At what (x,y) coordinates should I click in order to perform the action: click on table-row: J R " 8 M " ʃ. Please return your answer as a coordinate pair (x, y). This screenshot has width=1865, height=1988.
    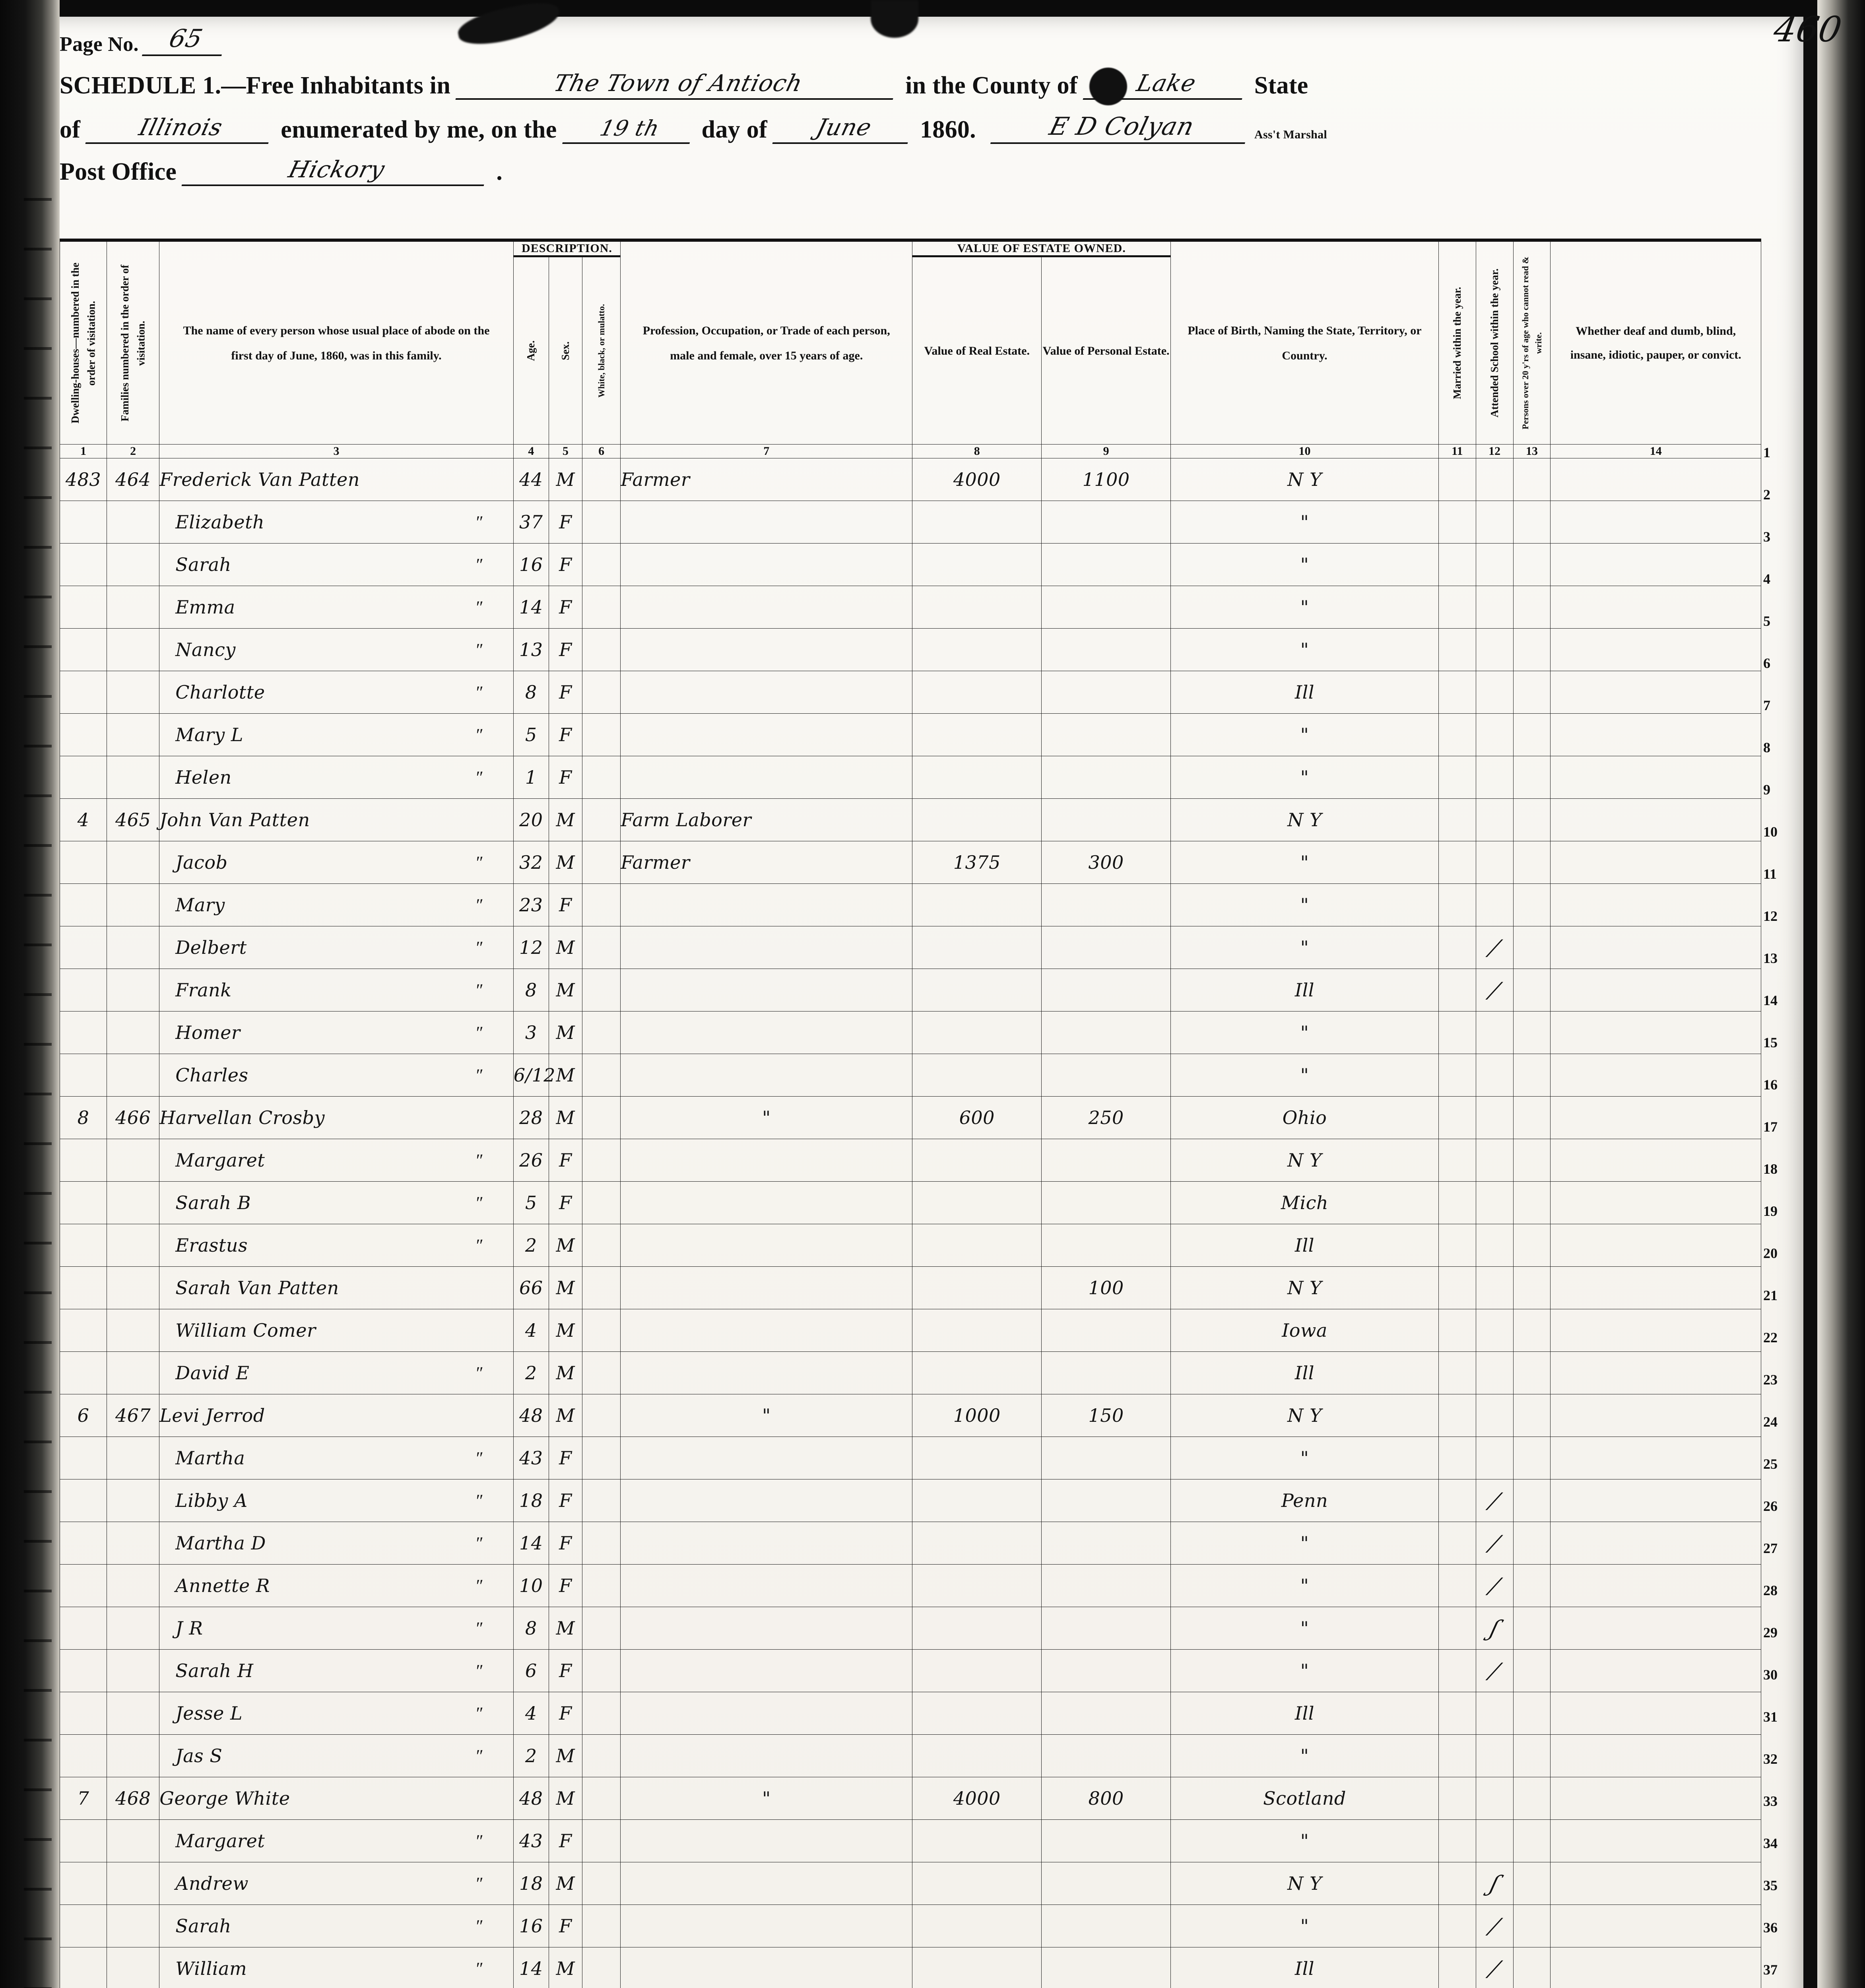
    Looking at the image, I should click on (911, 1628).